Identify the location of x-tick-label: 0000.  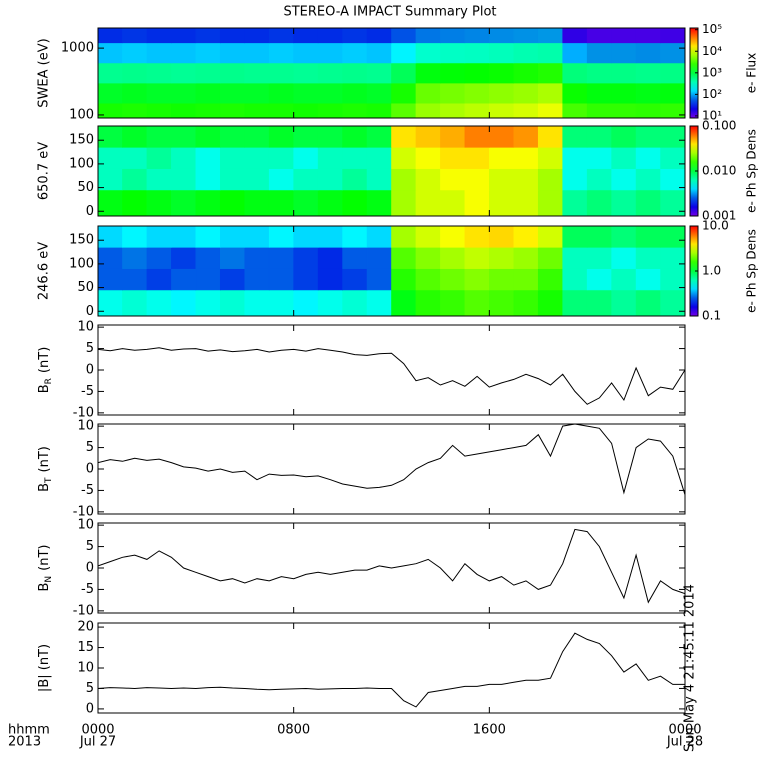
(97, 730).